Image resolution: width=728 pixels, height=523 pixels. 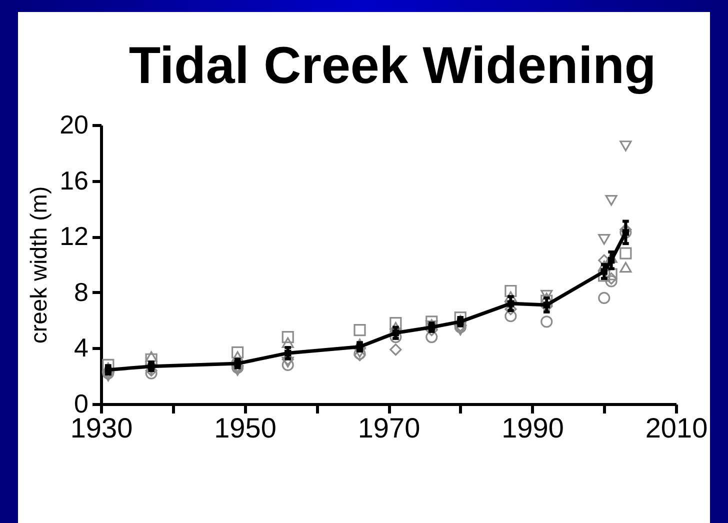 I want to click on x-tick-label: 1990, so click(x=533, y=428).